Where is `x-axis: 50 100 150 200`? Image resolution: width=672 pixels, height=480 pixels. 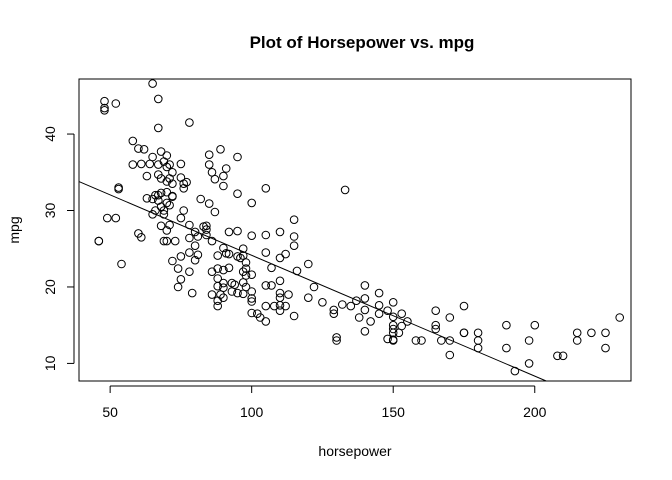 x-axis: 50 100 150 200 is located at coordinates (324, 402).